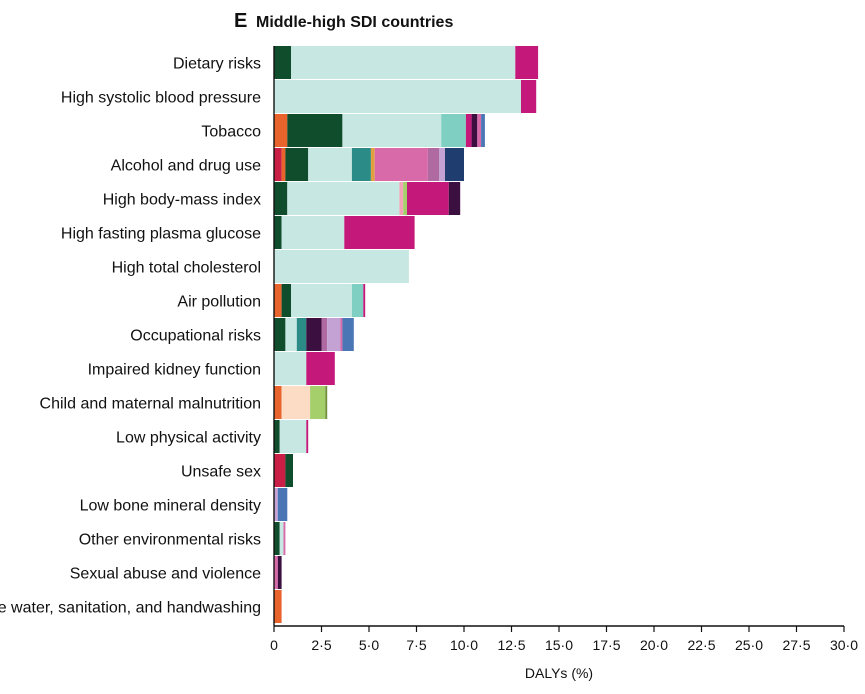  I want to click on category-label: High systolic blood pressure, so click(161, 98).